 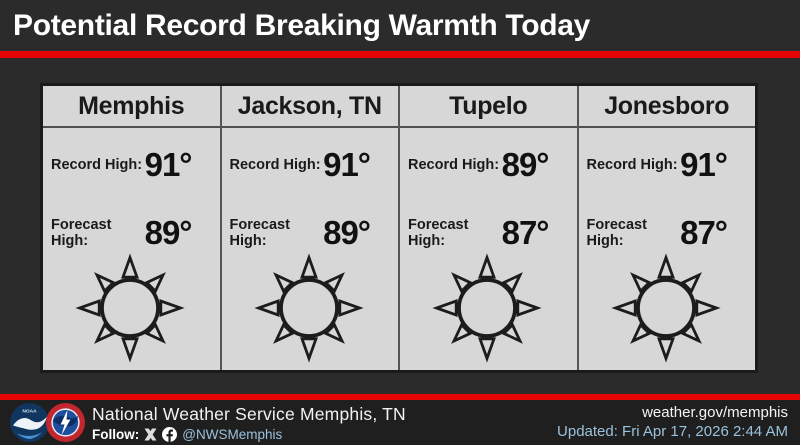 I want to click on red-divider-top, so click(x=400, y=54).